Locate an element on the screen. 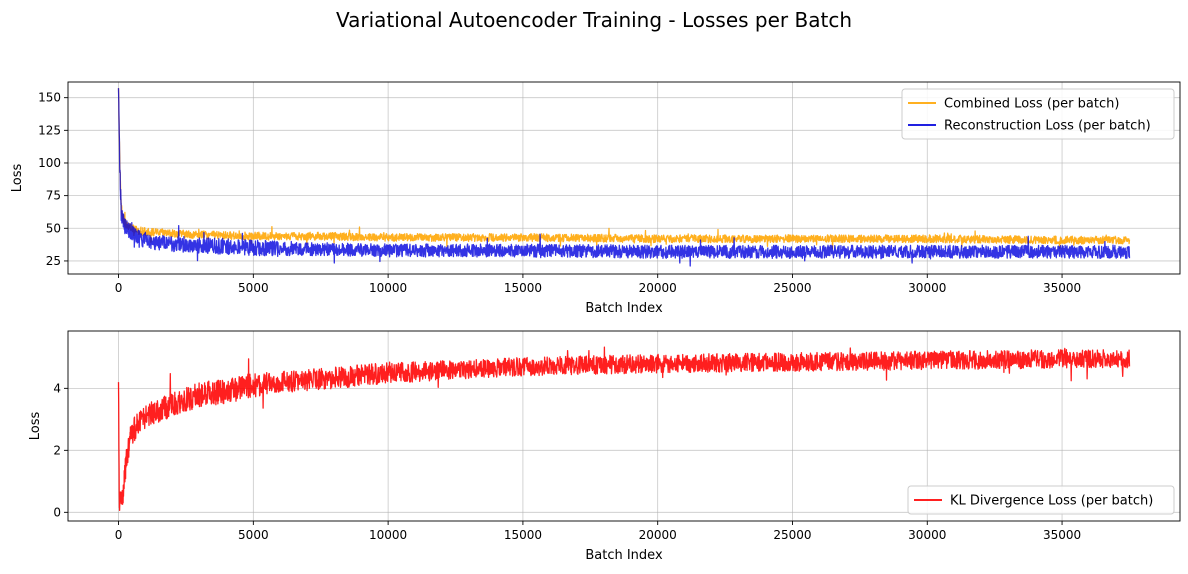  y-tick-label: 0 is located at coordinates (57, 512).